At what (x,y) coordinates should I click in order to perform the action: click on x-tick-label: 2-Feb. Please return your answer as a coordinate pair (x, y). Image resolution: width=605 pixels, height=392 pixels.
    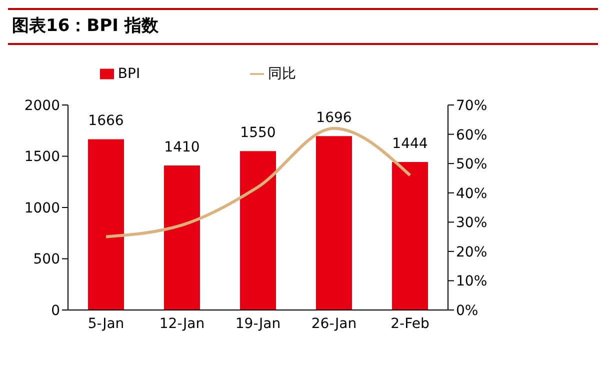
    Looking at the image, I should click on (410, 324).